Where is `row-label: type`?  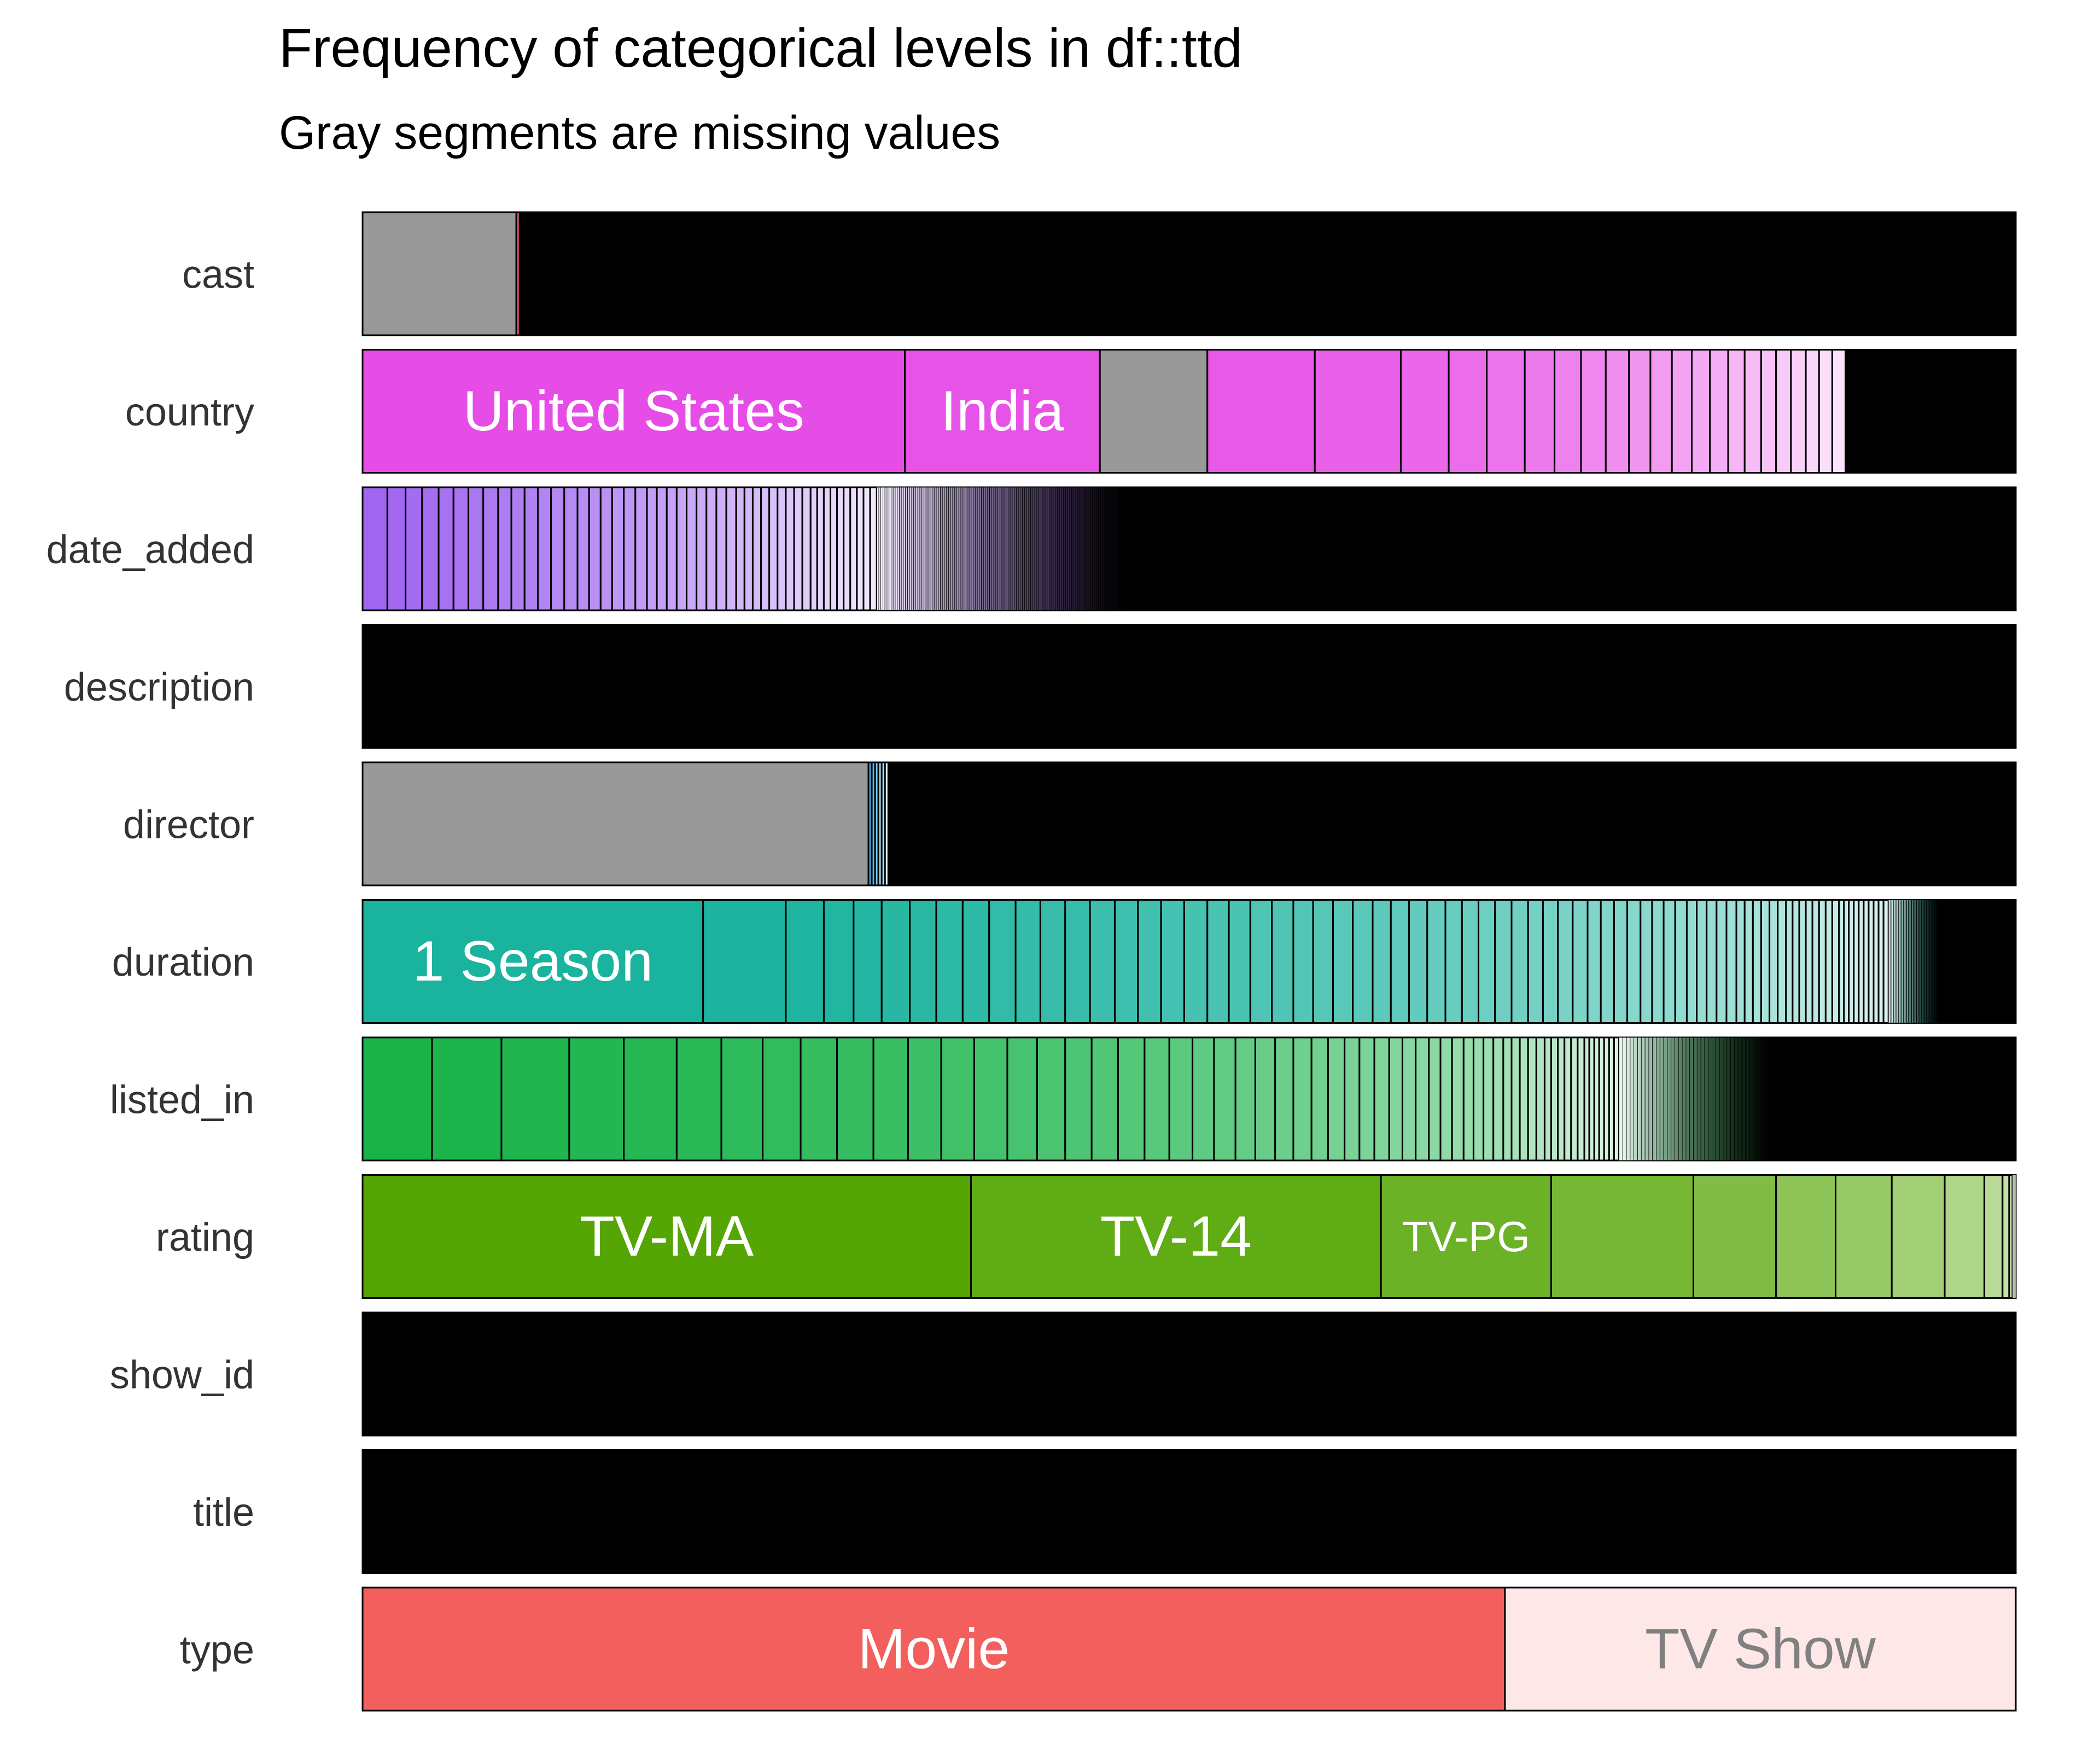 row-label: type is located at coordinates (217, 1650).